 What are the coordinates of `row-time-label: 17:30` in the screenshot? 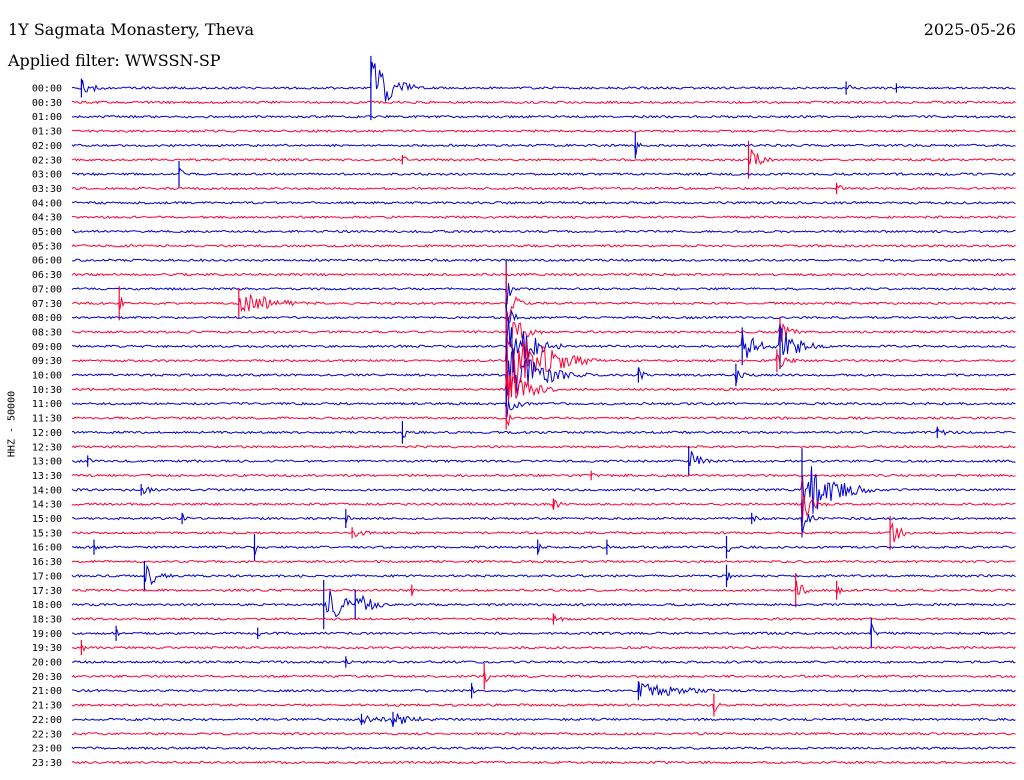 It's located at (47, 591).